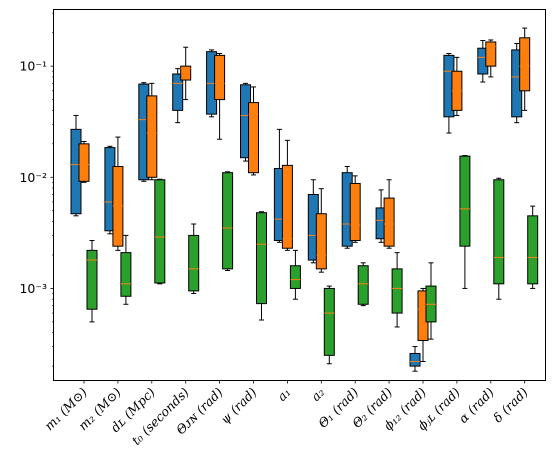 Image resolution: width=560 pixels, height=470 pixels. I want to click on x-category-label: δ (rad), so click(510, 404).